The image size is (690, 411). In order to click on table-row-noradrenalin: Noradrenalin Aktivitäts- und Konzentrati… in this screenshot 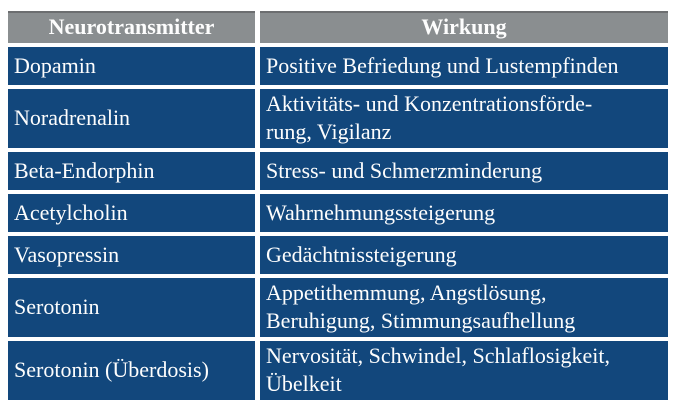, I will do `click(338, 118)`.